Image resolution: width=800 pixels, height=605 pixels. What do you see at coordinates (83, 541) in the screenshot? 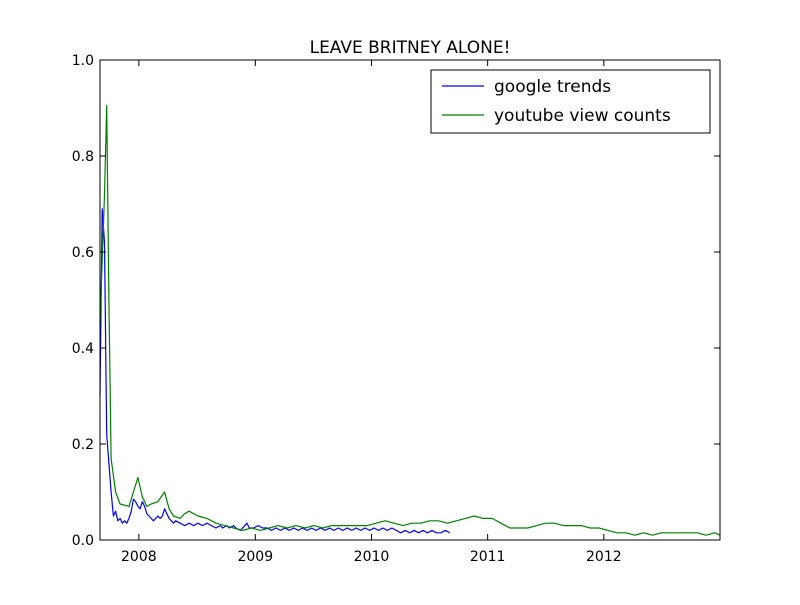
I see `y-tick-label: 0.0` at bounding box center [83, 541].